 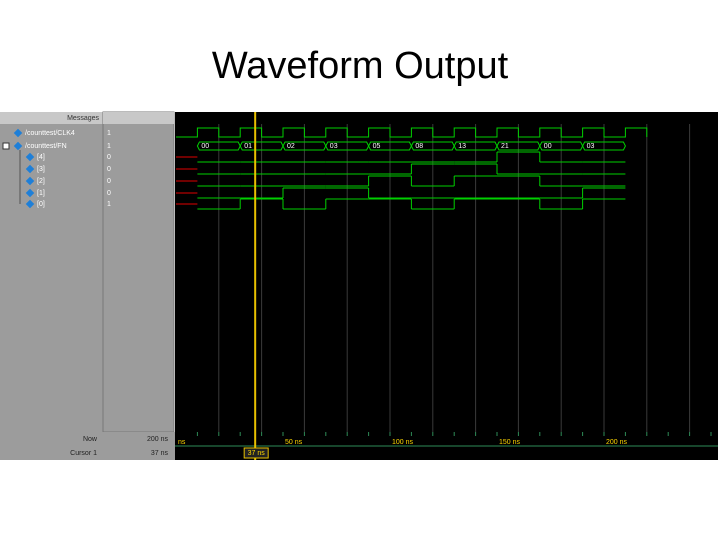 What do you see at coordinates (6, 146) in the screenshot?
I see `expand-box` at bounding box center [6, 146].